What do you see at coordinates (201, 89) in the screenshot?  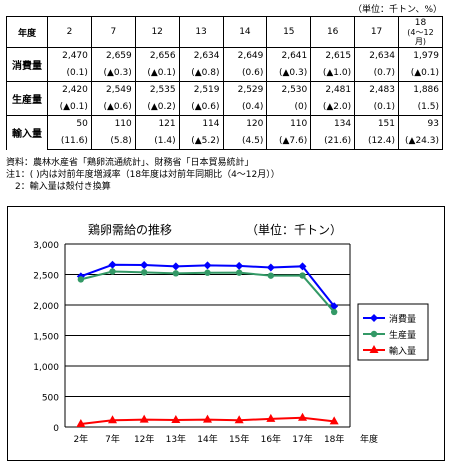 I see `value-cell: 2,519` at bounding box center [201, 89].